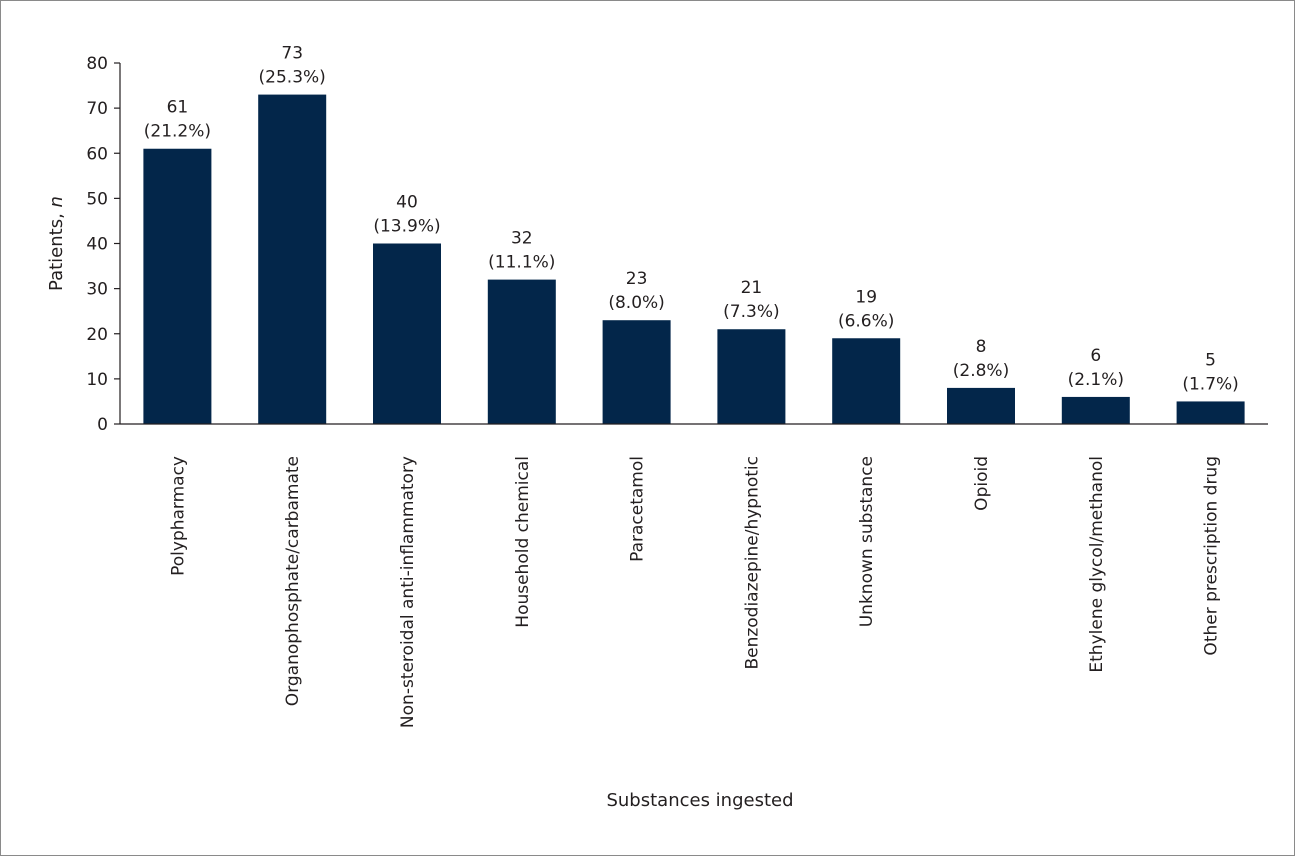  What do you see at coordinates (56, 201) in the screenshot?
I see `y-axis-title-italic: n` at bounding box center [56, 201].